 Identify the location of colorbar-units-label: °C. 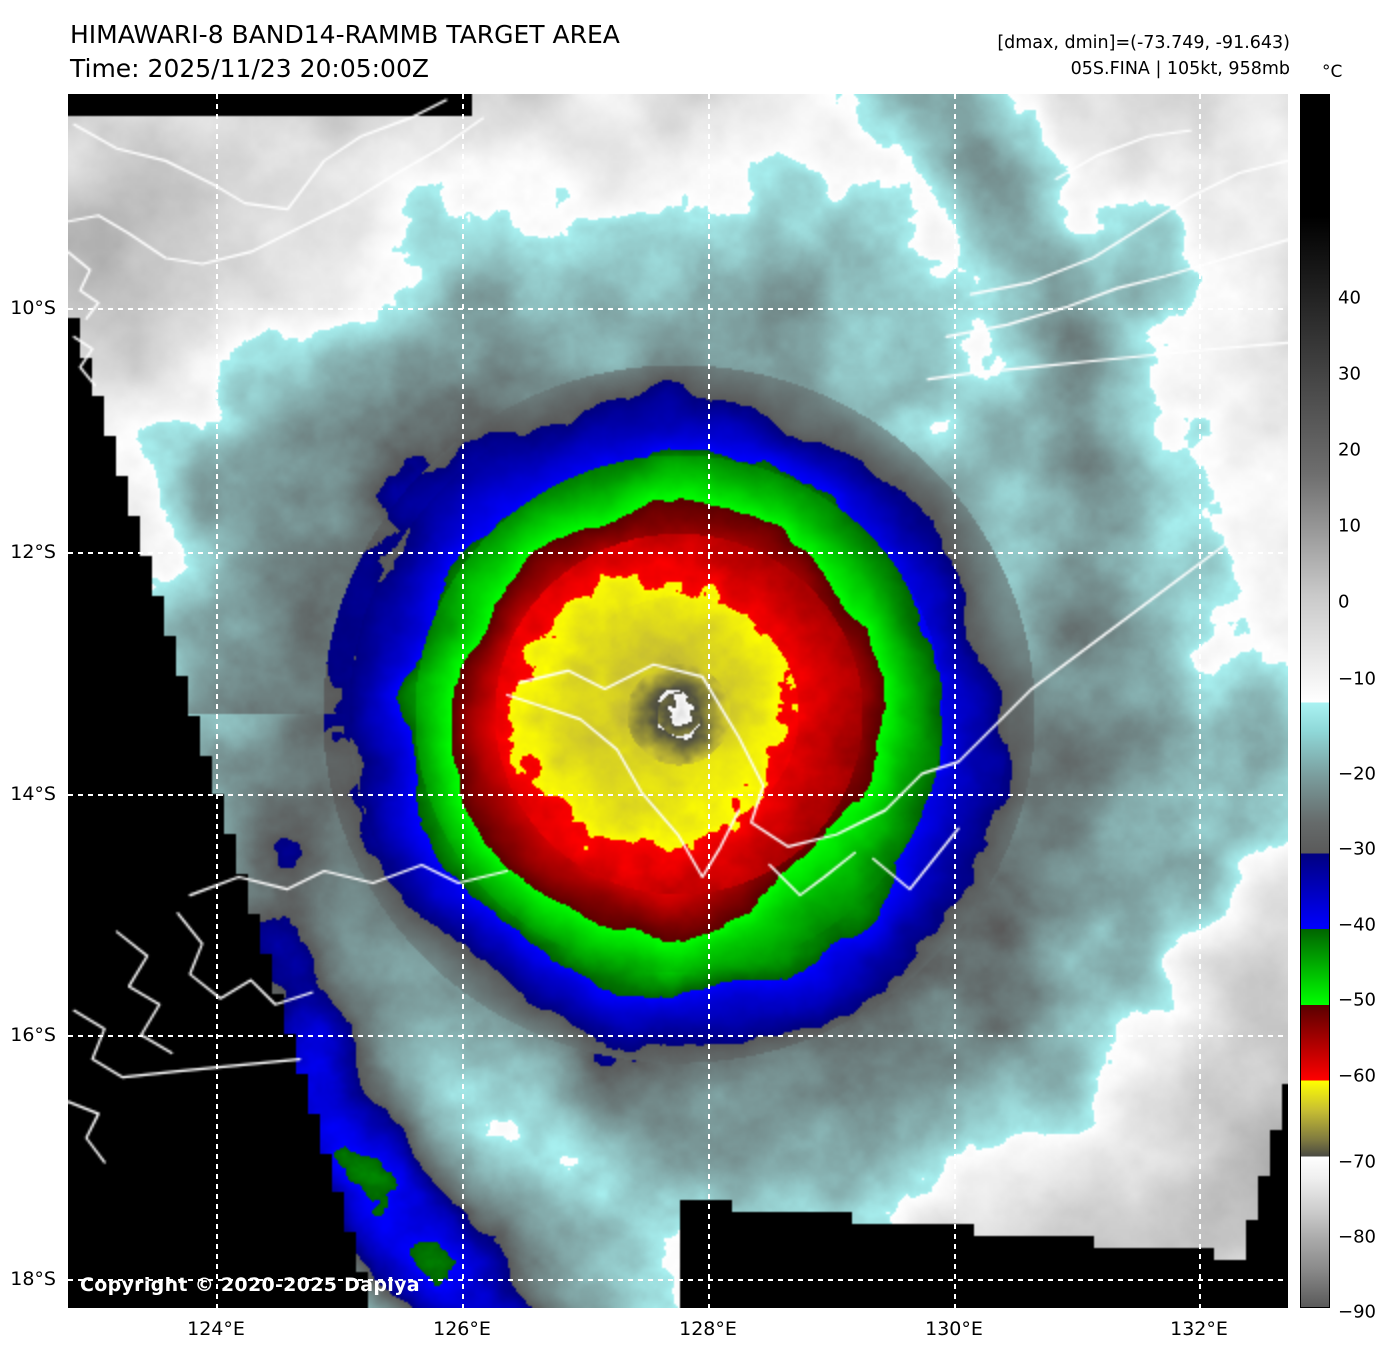
(1332, 72).